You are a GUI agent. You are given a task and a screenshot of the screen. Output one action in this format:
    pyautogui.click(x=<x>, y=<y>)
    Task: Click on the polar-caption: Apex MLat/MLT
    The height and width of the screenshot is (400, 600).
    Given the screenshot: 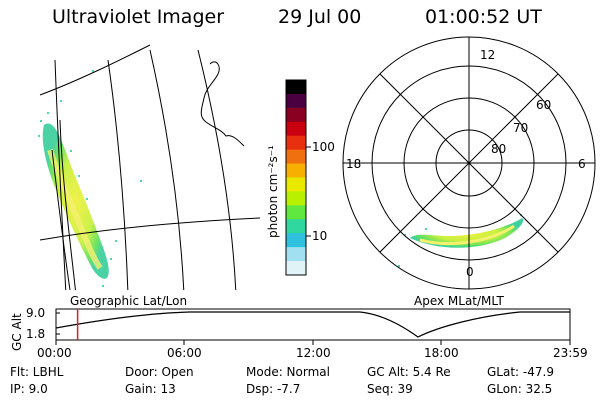 What is the action you would take?
    pyautogui.click(x=459, y=301)
    